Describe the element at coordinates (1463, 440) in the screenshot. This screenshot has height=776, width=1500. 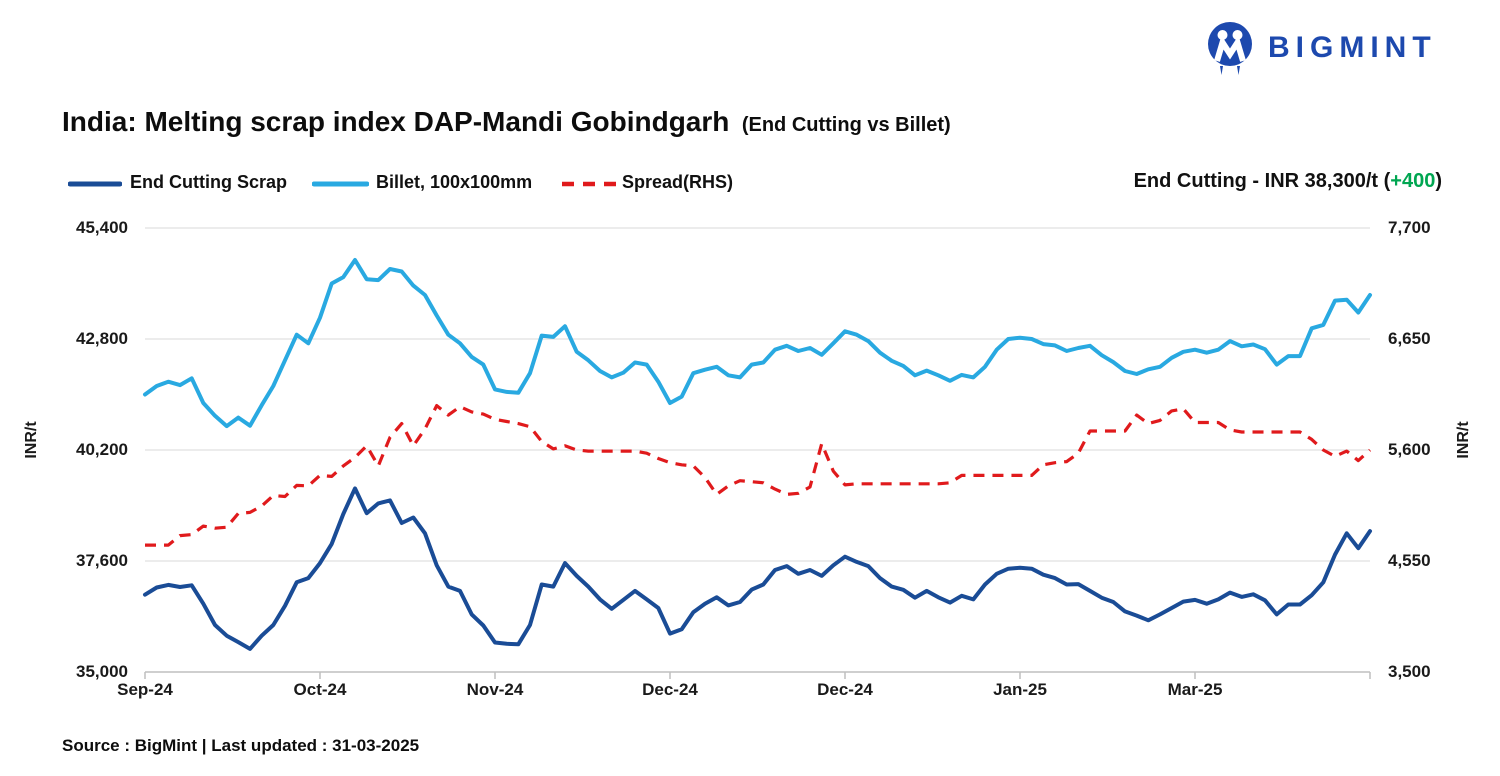
I see `right-axis-title: INR/t` at that location.